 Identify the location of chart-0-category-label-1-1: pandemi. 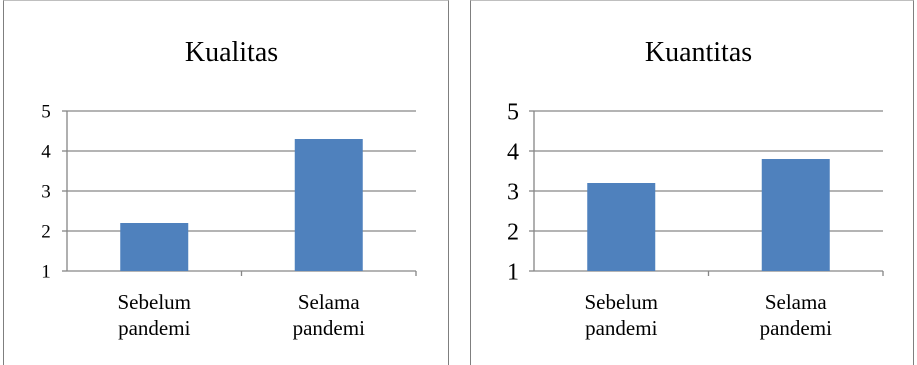
(329, 328).